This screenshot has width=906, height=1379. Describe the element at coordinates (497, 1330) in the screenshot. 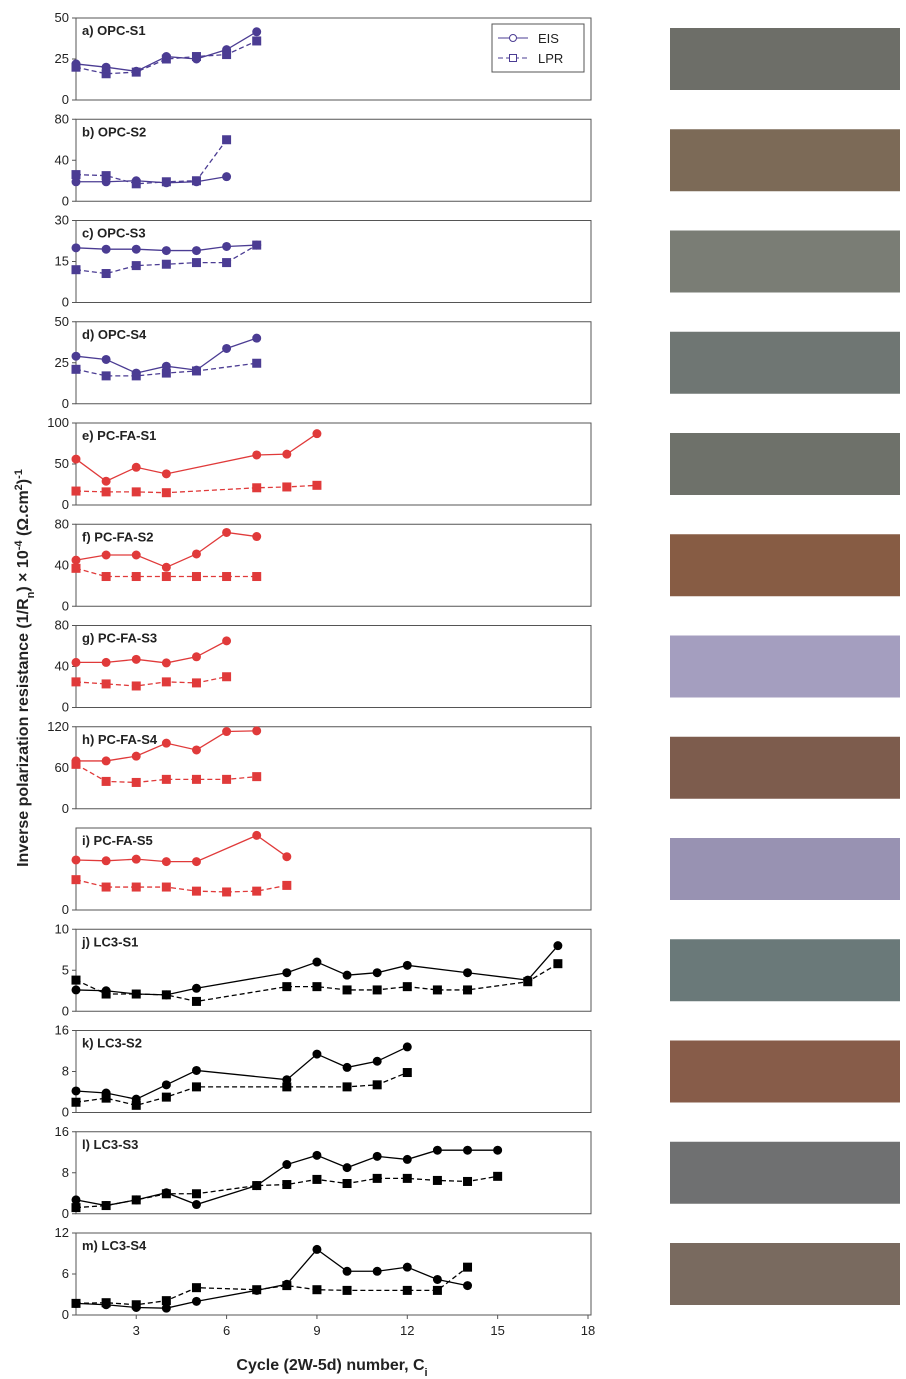

I see `x-tick-label: 15` at that location.